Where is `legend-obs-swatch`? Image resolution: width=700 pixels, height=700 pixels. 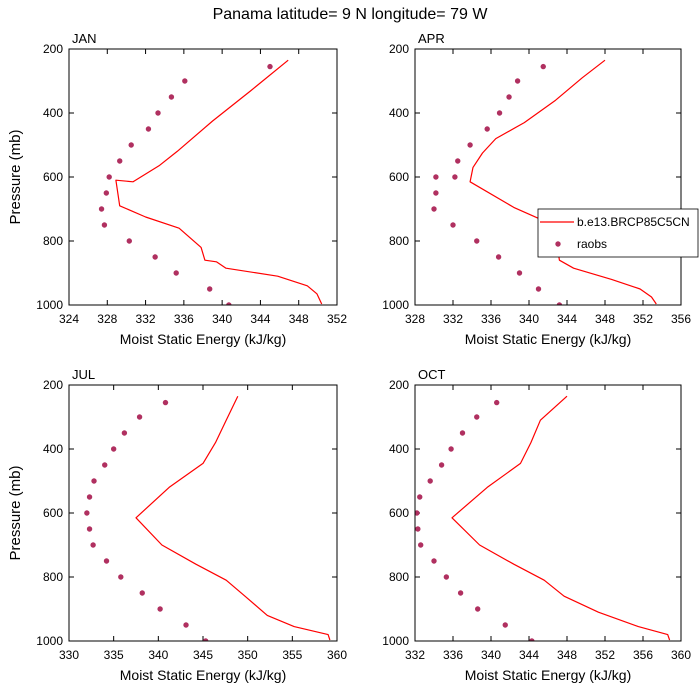
legend-obs-swatch is located at coordinates (558, 244).